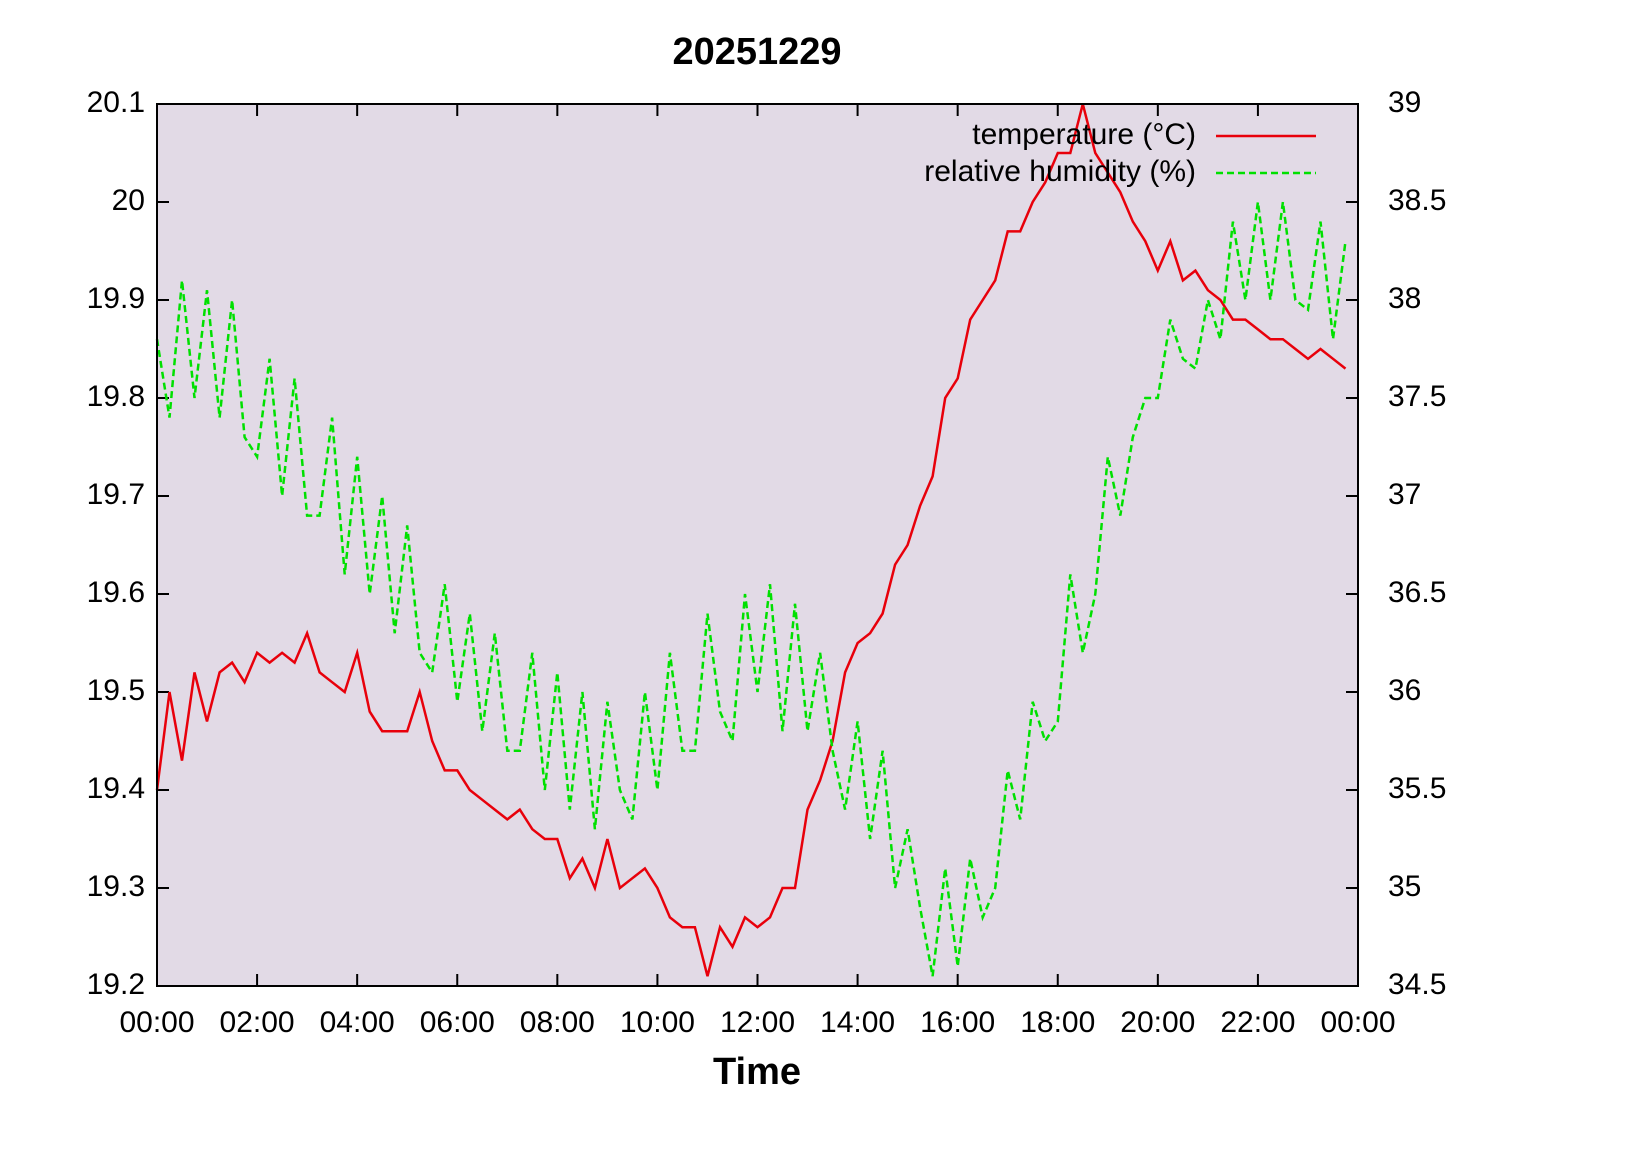  Describe the element at coordinates (1417, 200) in the screenshot. I see `y2-tick-label: 38.5` at that location.